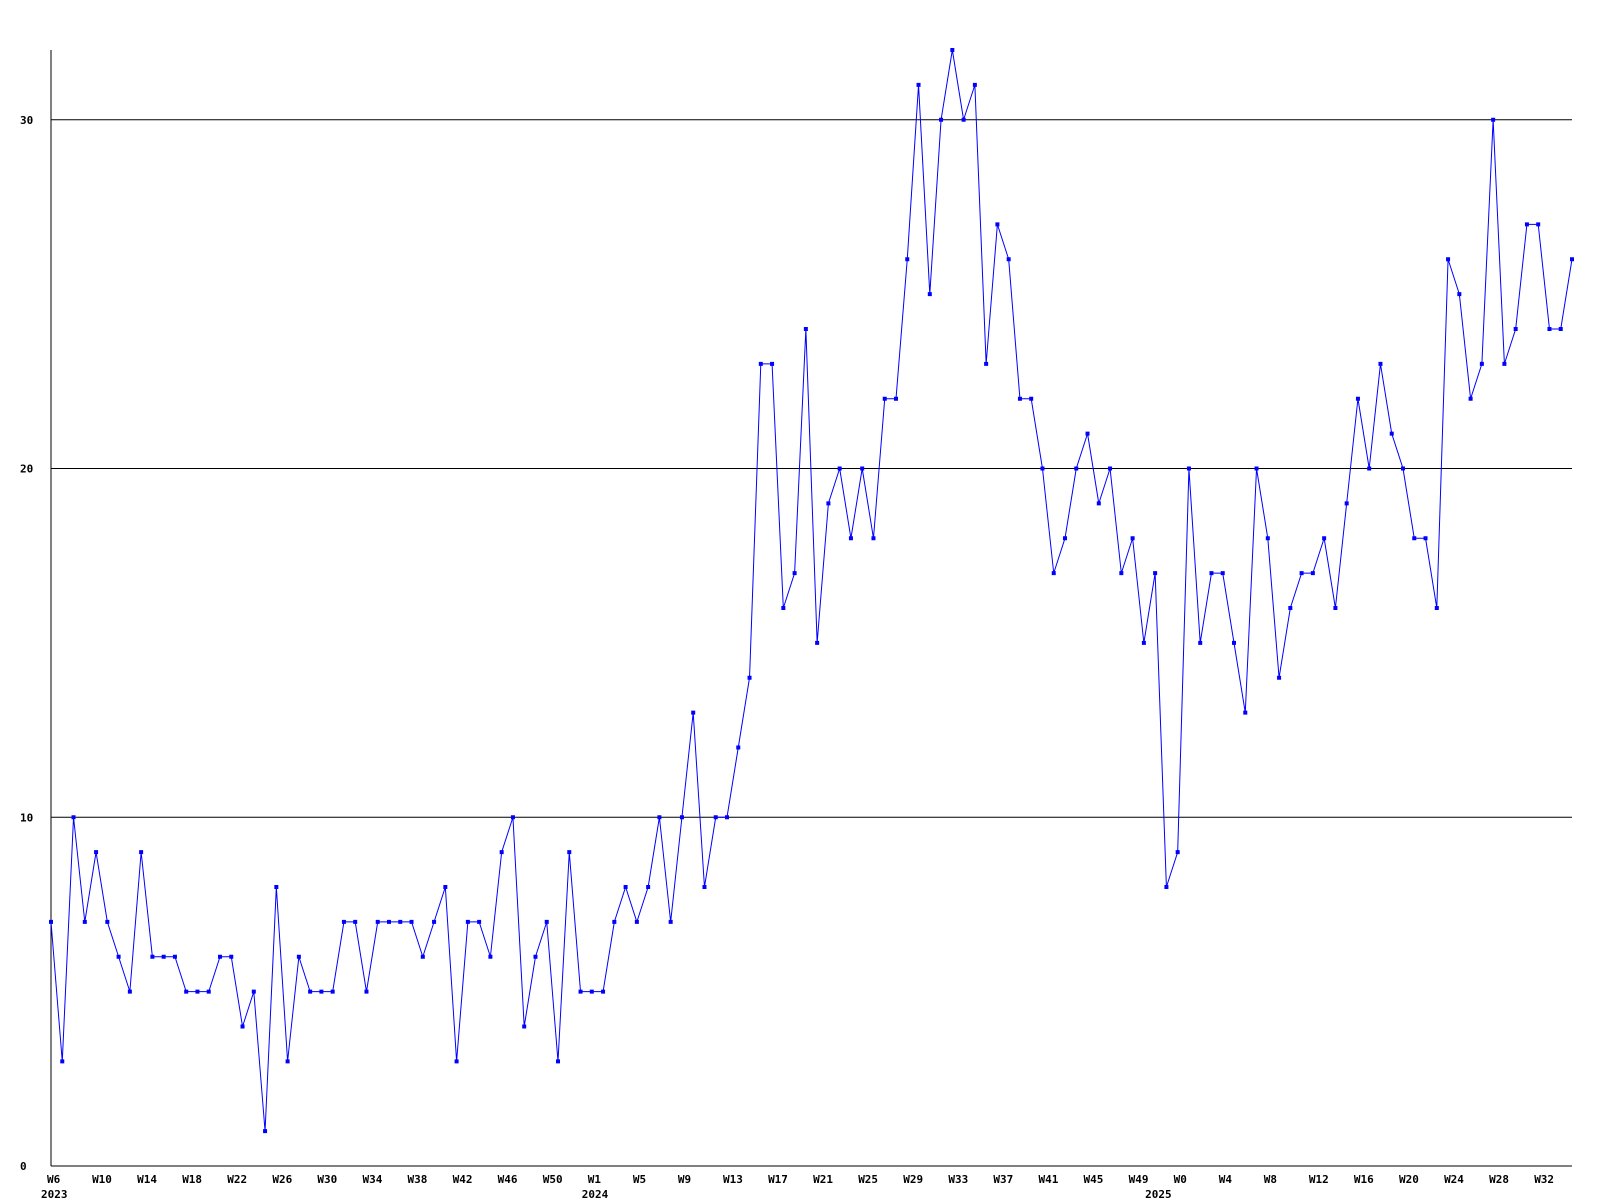  Describe the element at coordinates (508, 1179) in the screenshot. I see `x-tick-label: W46` at that location.